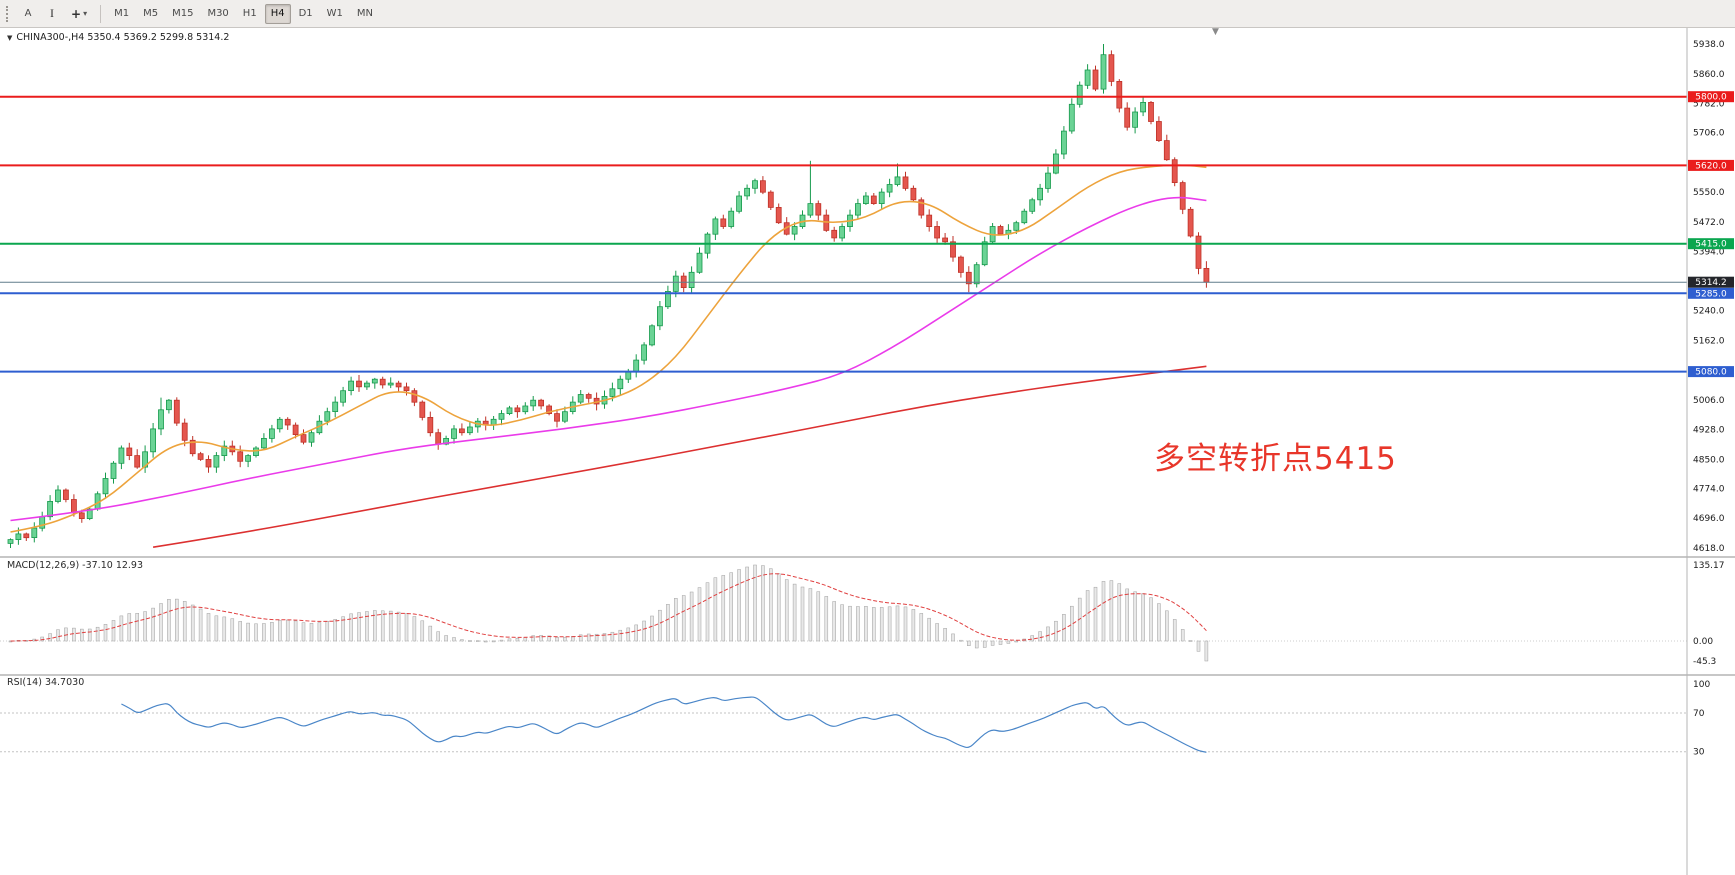  I want to click on macd-histogram, so click(608, 613).